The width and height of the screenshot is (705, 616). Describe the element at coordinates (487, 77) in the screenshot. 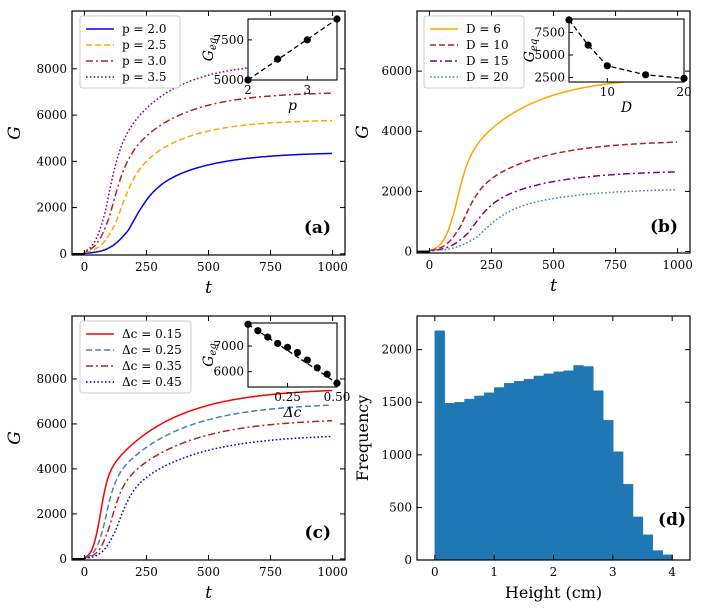

I see `legend-entry-label: D = 20` at that location.